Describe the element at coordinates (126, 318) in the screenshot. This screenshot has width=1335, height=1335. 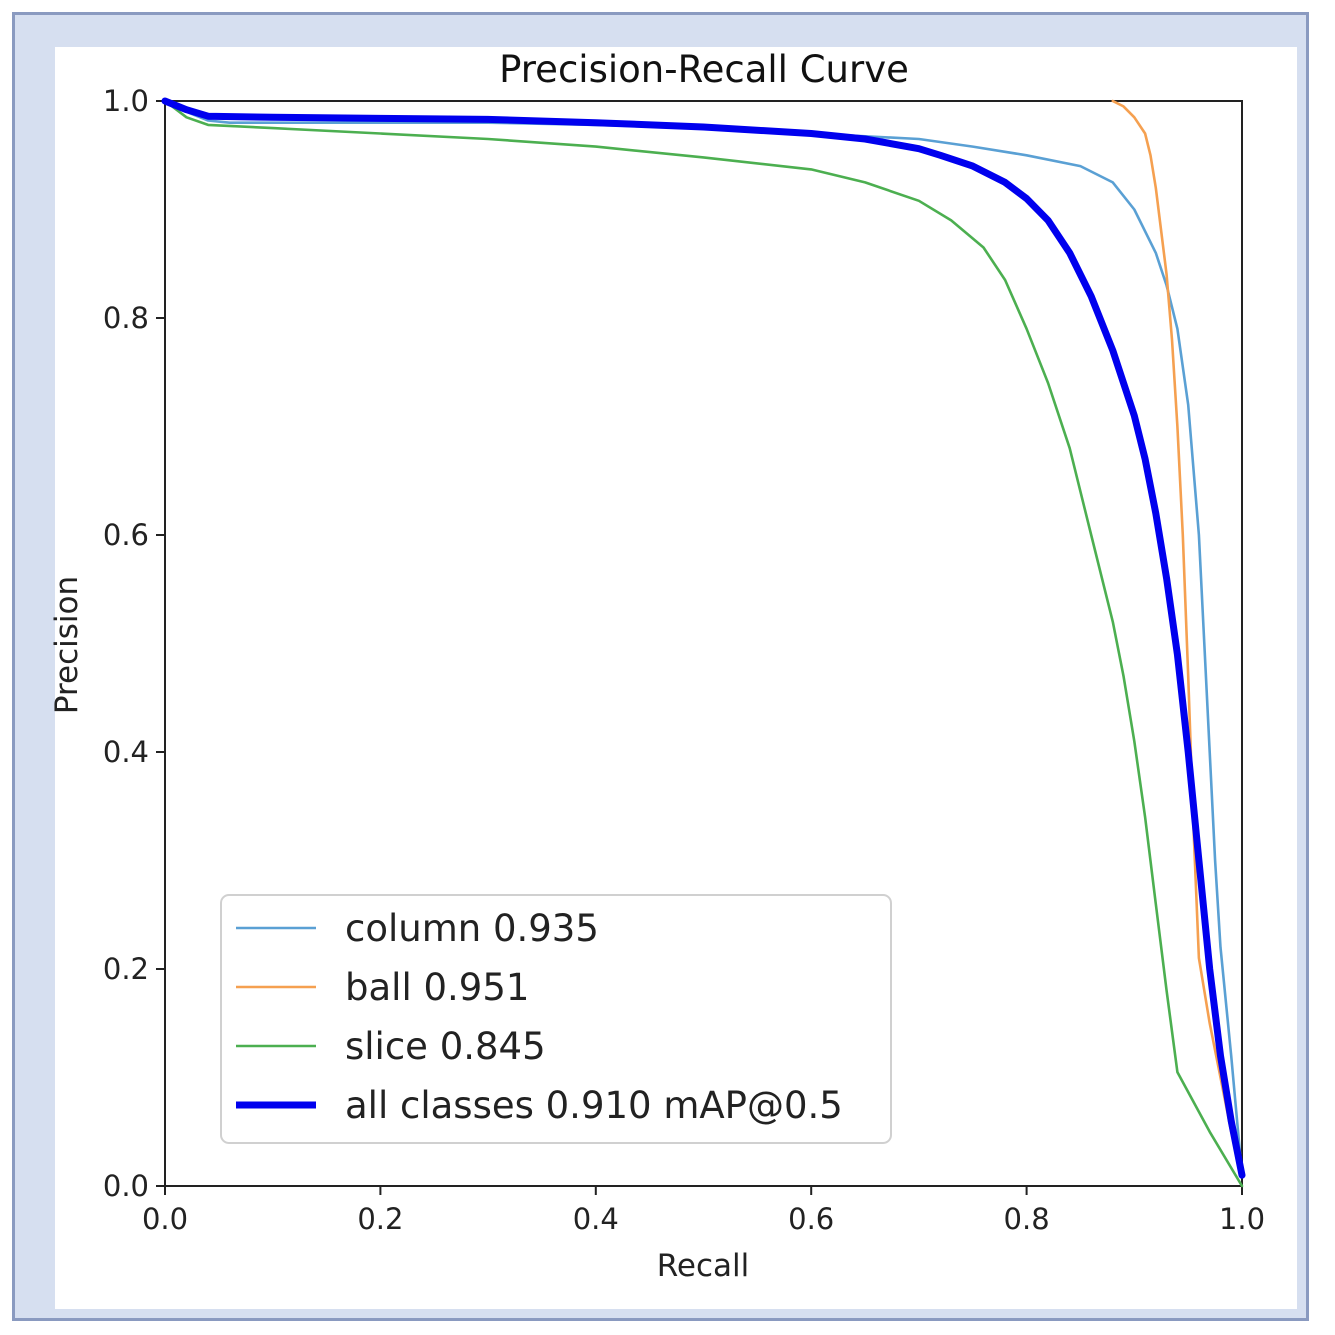
I see `y-tick-label: 0.8` at that location.